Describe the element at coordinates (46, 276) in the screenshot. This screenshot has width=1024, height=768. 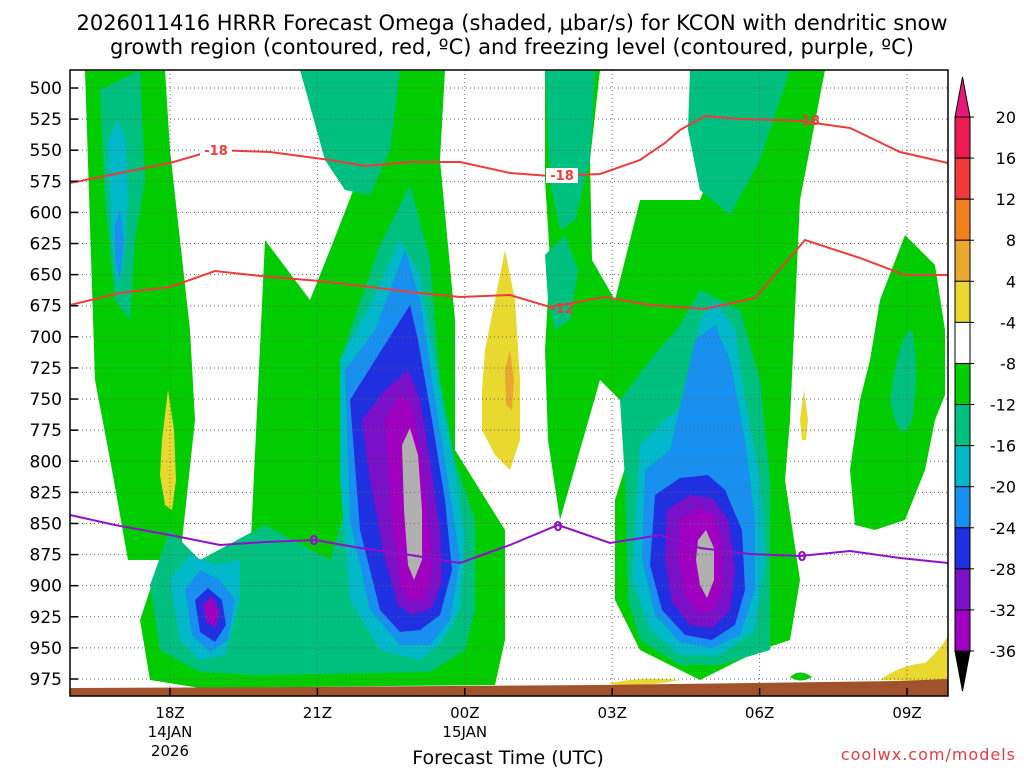
I see `y-tick-label: 650` at that location.